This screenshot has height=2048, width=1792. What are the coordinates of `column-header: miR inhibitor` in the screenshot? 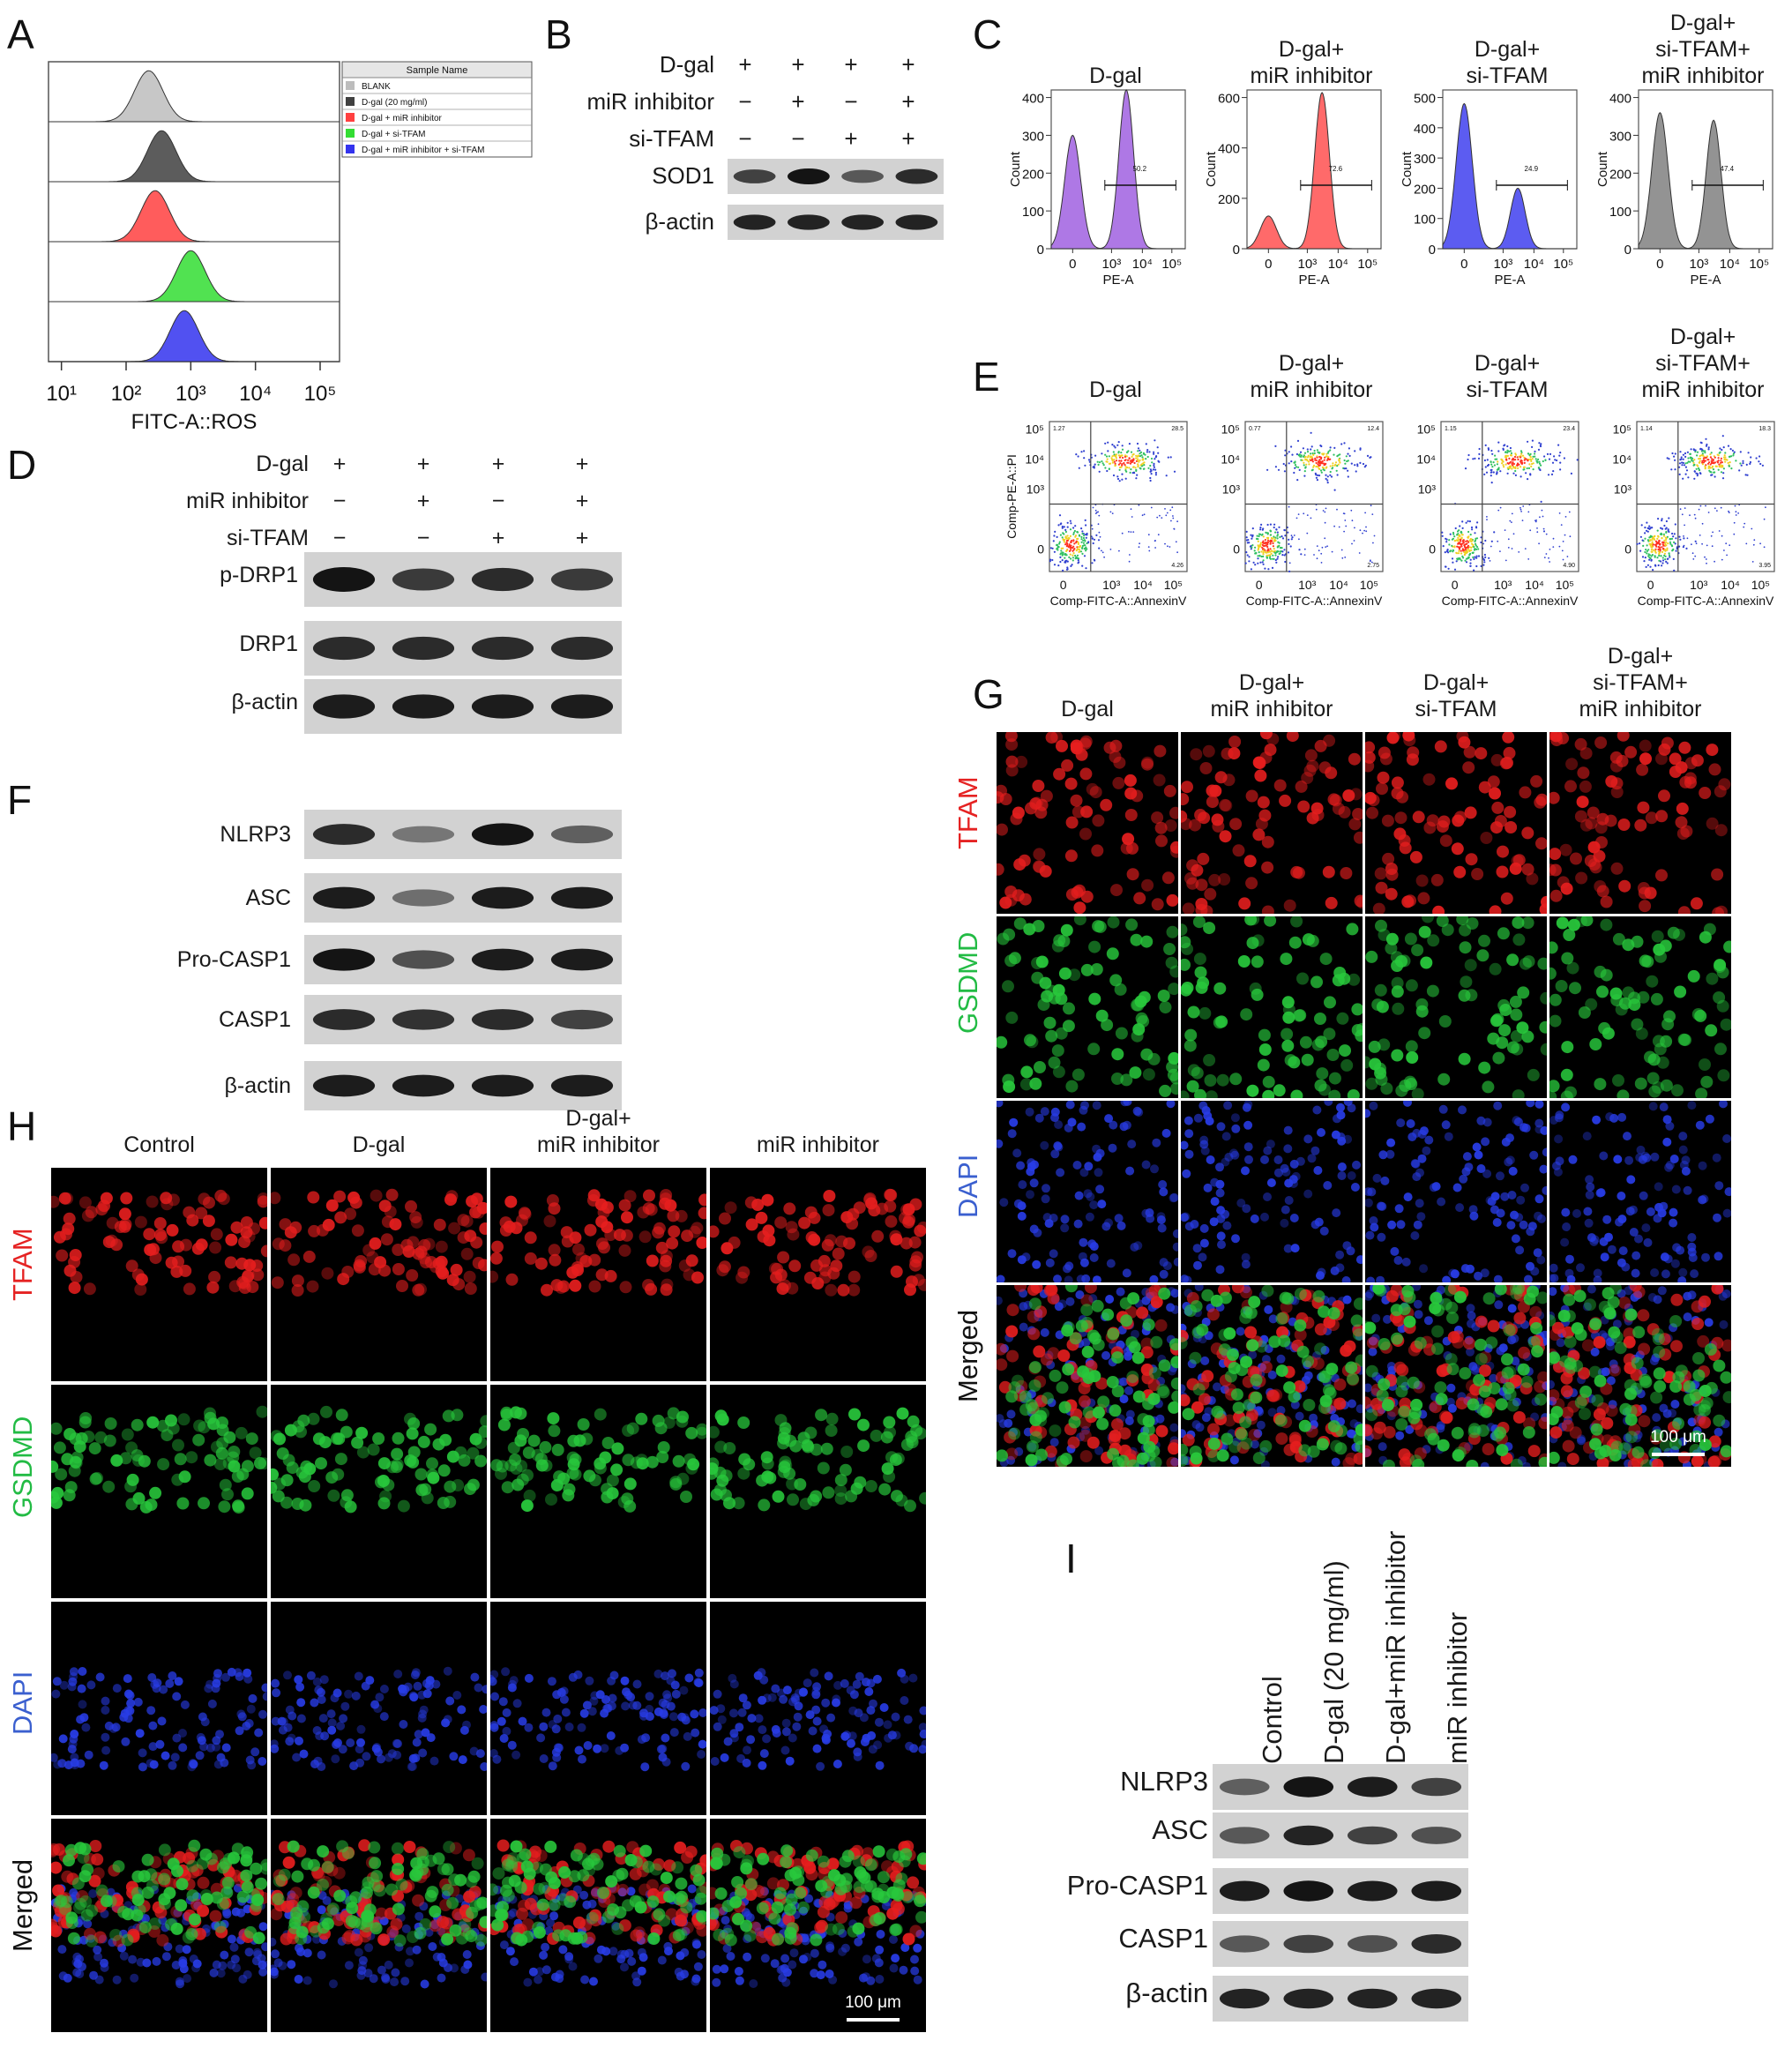 It's located at (598, 1144).